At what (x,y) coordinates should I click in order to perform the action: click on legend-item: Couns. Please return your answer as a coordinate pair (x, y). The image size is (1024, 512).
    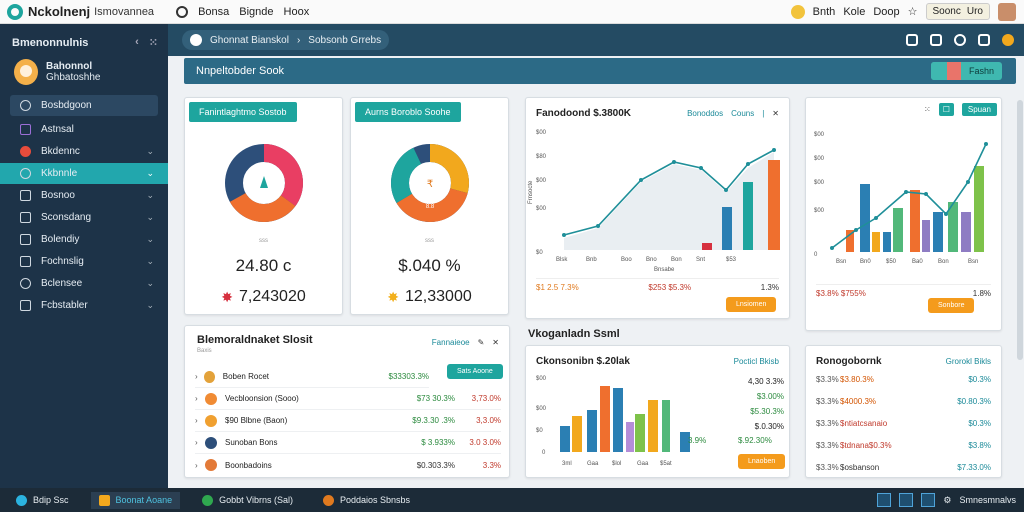
    Looking at the image, I should click on (743, 113).